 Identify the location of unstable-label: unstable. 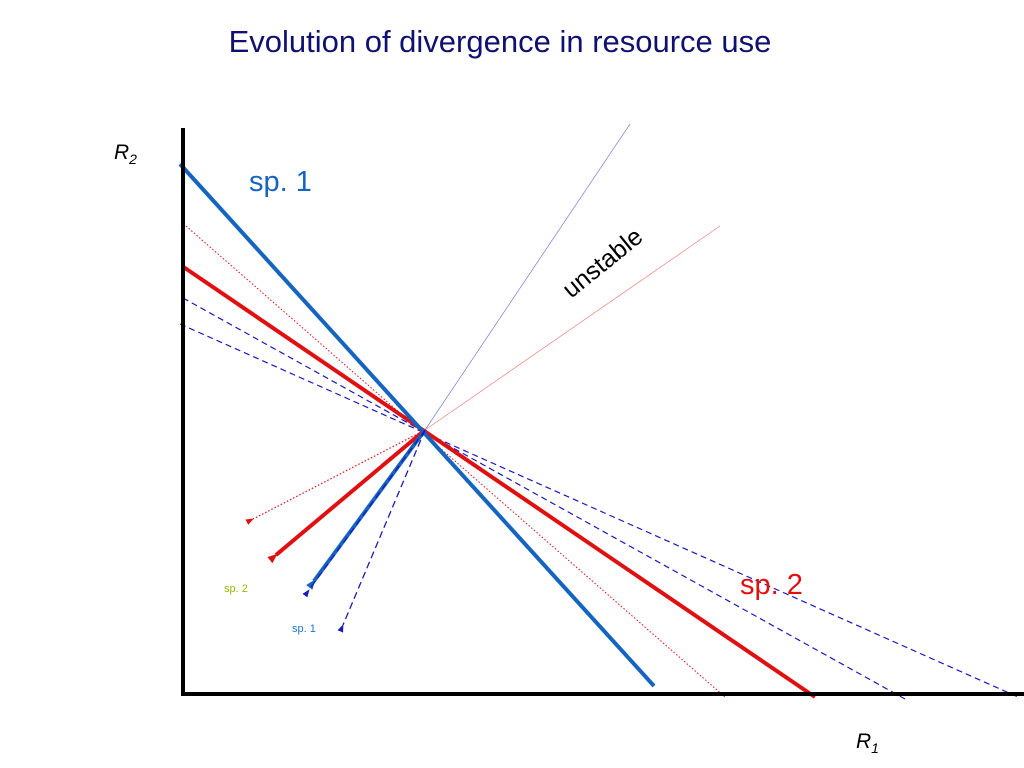
(602, 262).